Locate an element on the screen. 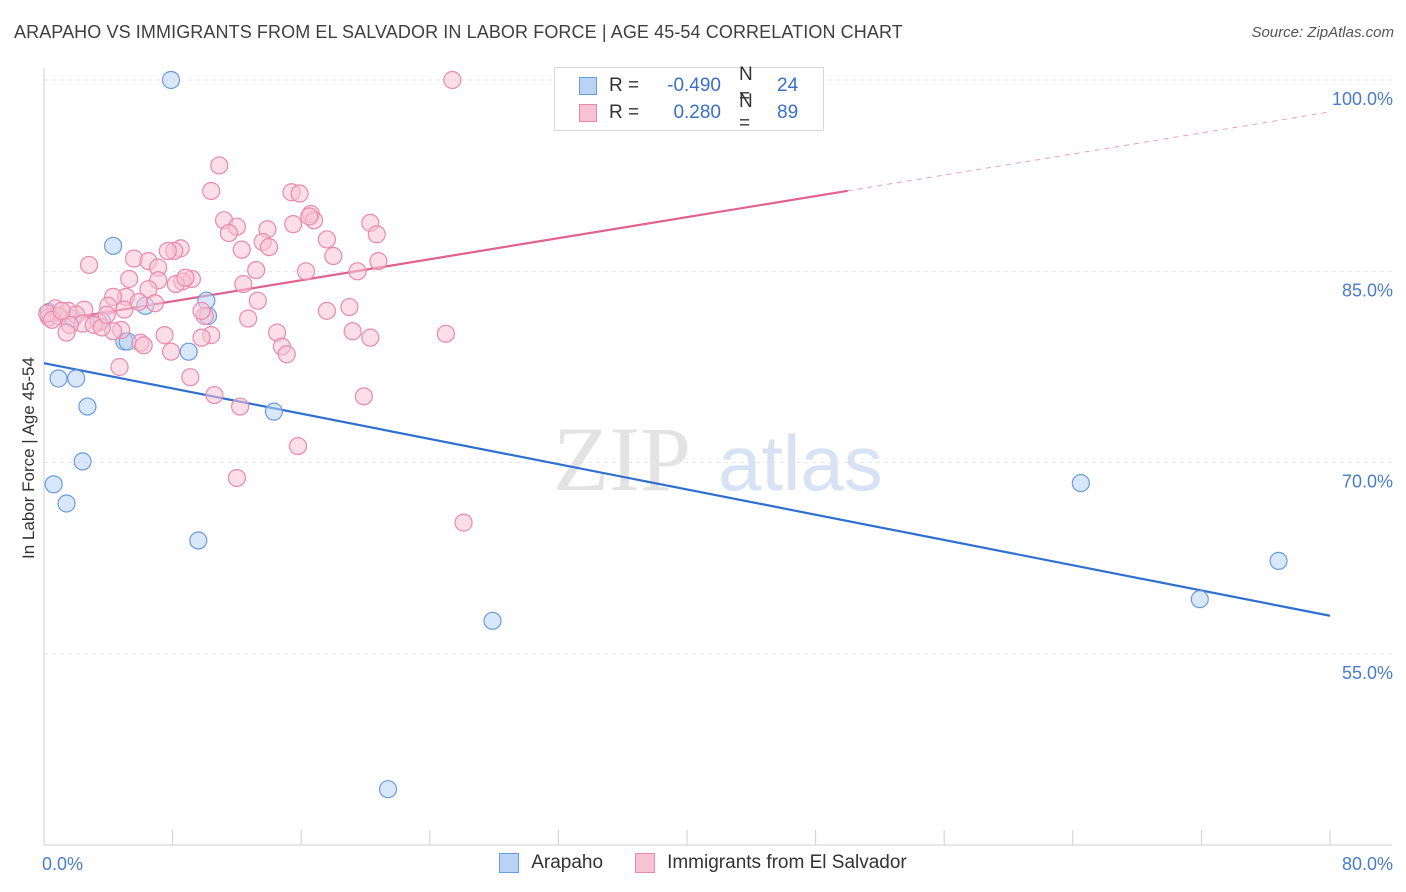 The width and height of the screenshot is (1406, 892). salvador-swatch is located at coordinates (588, 113).